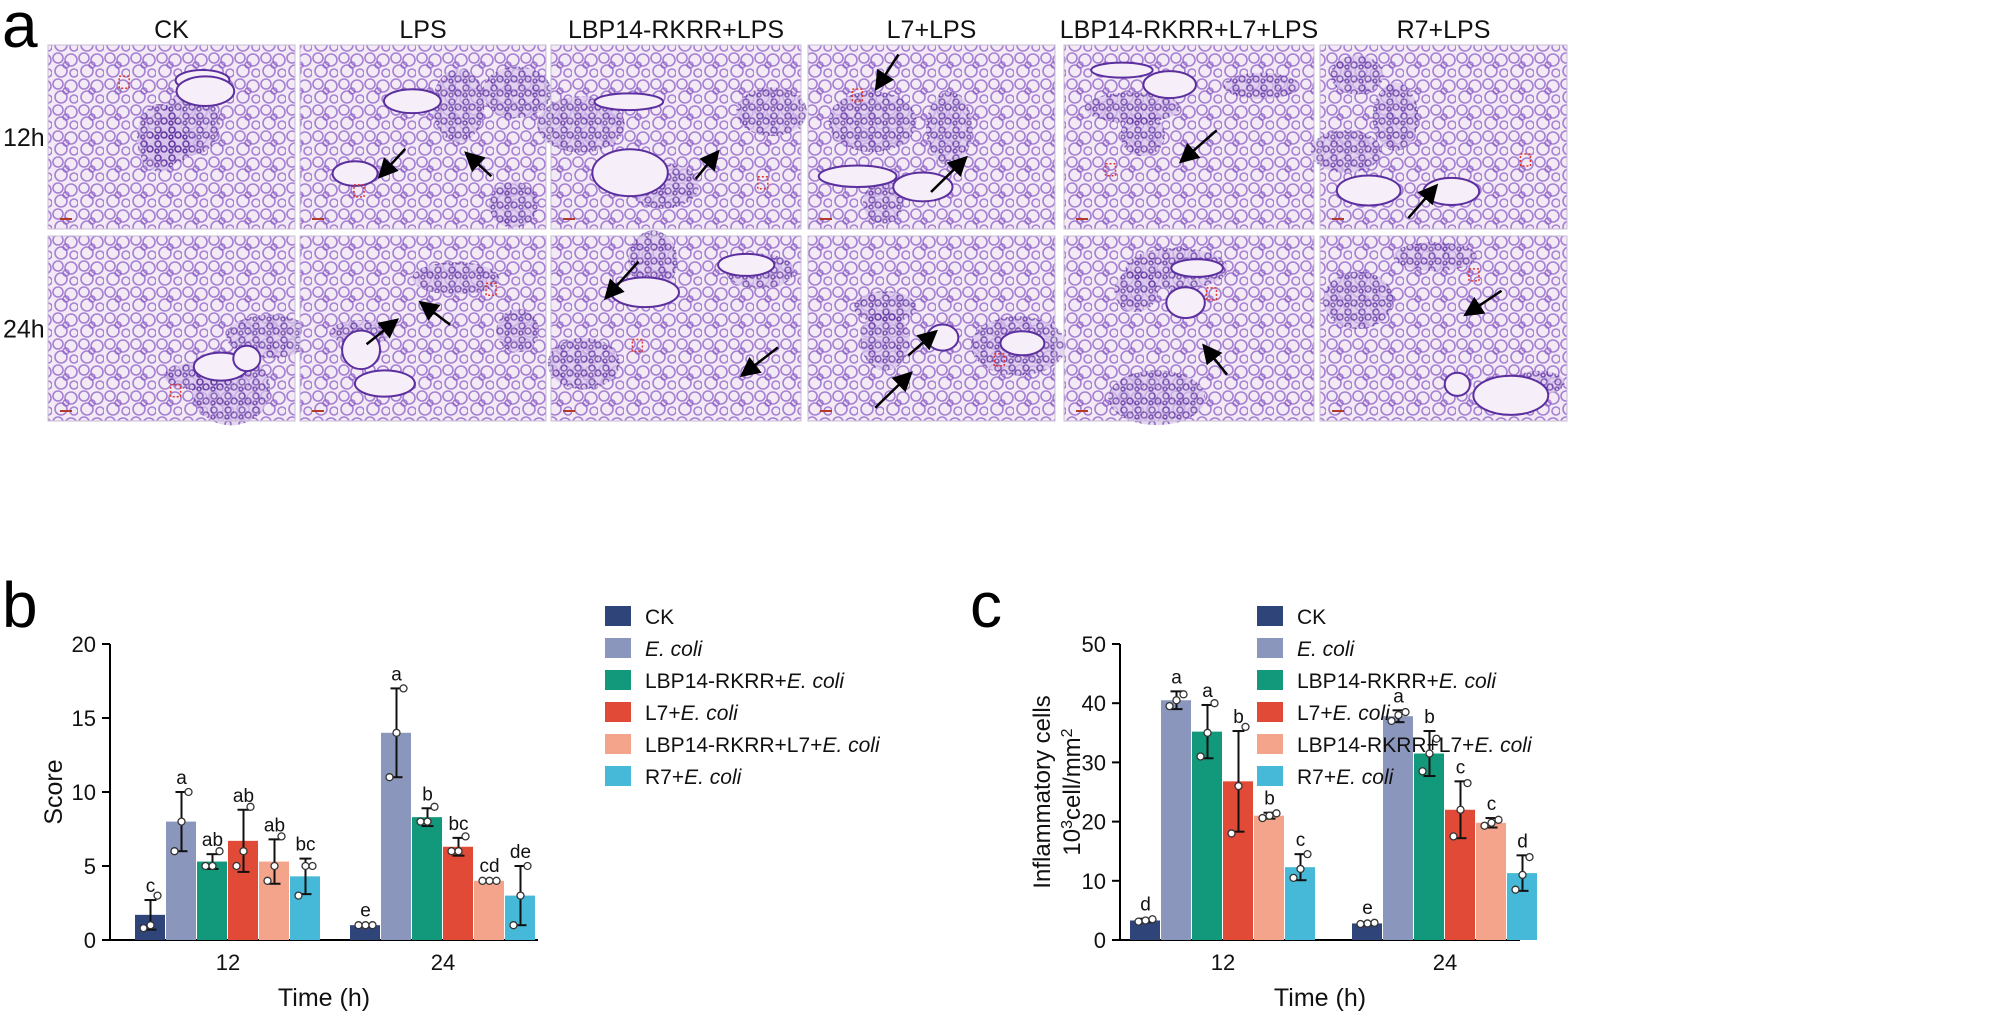  What do you see at coordinates (84, 718) in the screenshot?
I see `y-tick-label: 15` at bounding box center [84, 718].